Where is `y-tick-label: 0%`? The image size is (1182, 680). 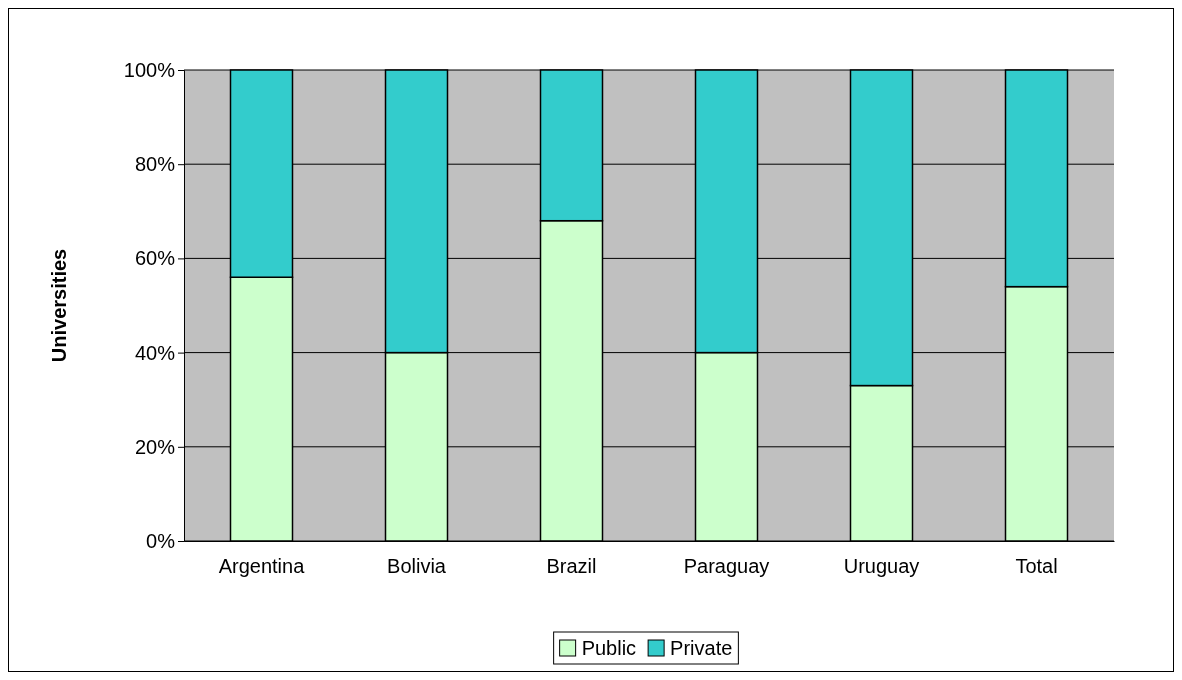
y-tick-label: 0% is located at coordinates (161, 540).